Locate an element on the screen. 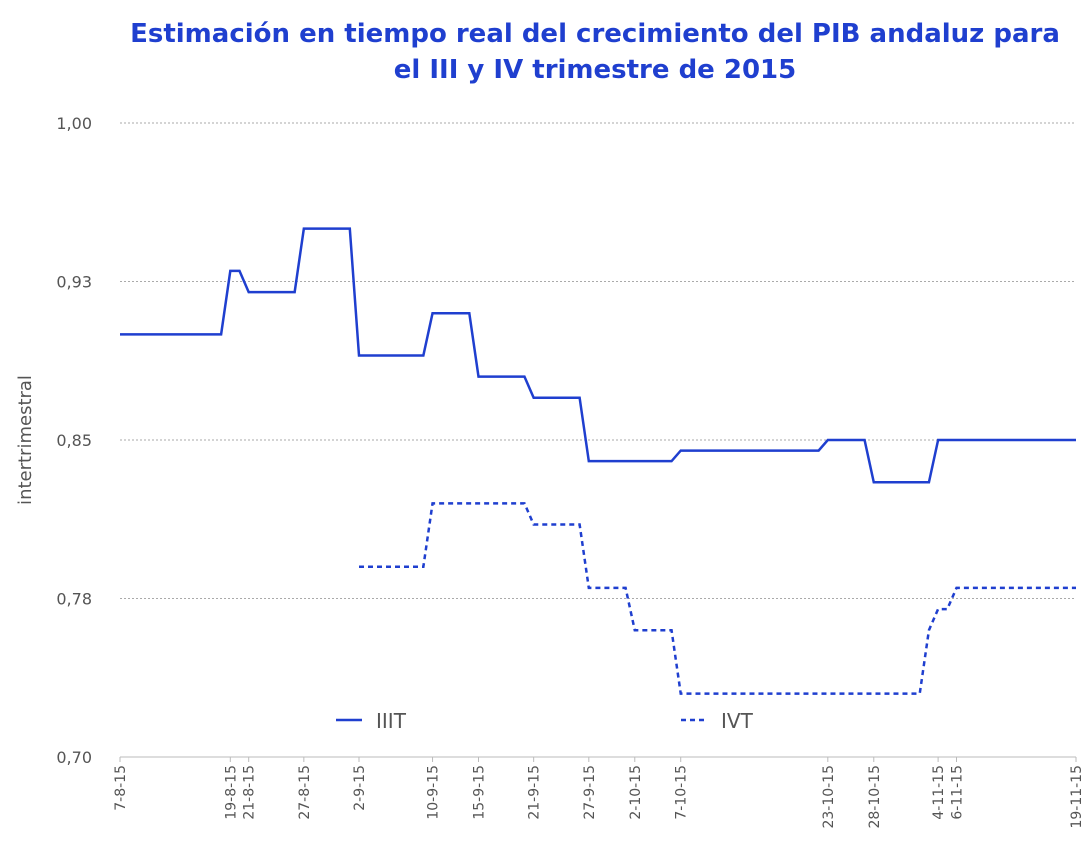  y-tick-label: 0,85 is located at coordinates (74, 440).